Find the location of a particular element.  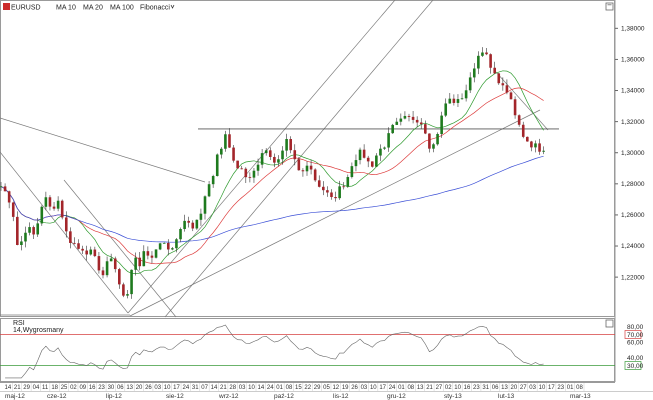

date-axis-label: 08 is located at coordinates (579, 388).